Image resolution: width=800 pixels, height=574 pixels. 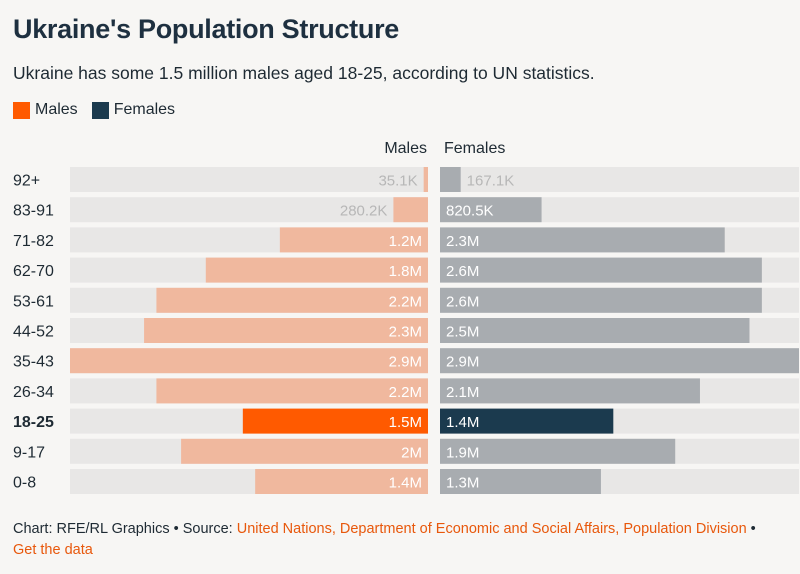 I want to click on age-group-label: 53-61, so click(x=33, y=301).